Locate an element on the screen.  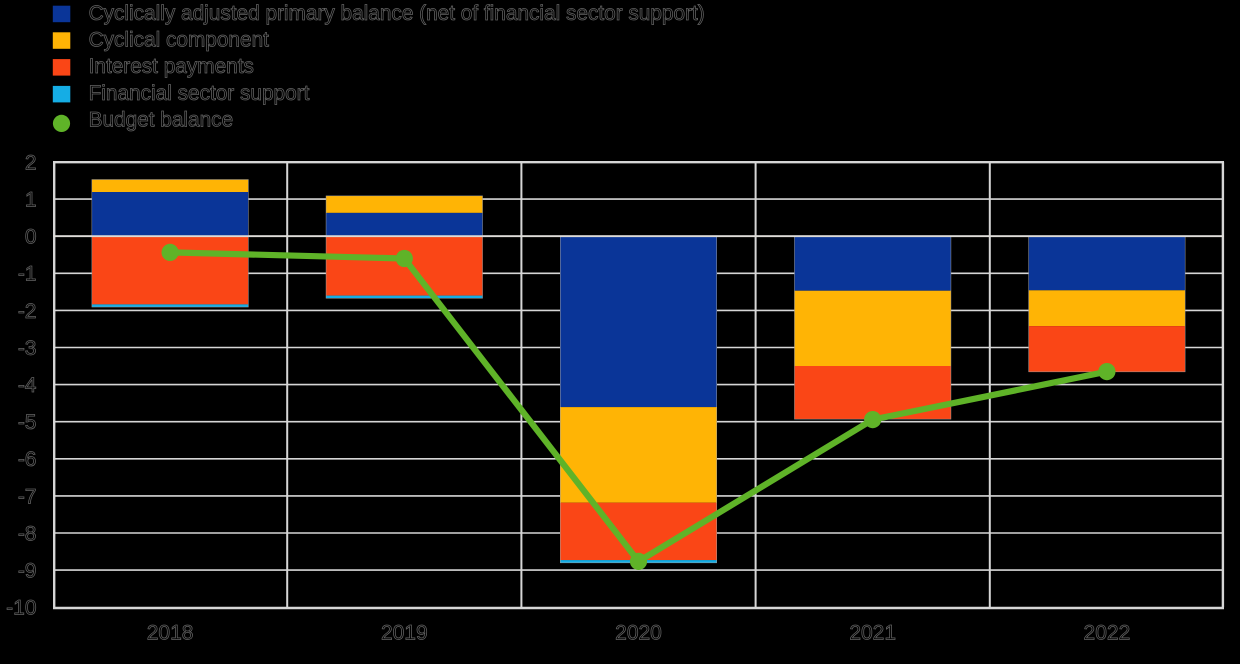
svg-text: -4 is located at coordinates (27, 385).